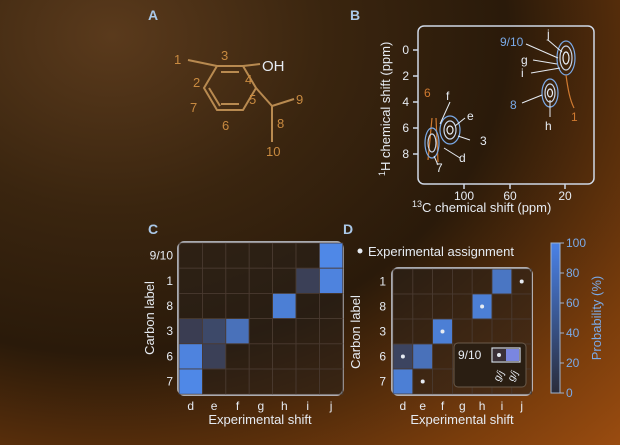  What do you see at coordinates (214, 406) in the screenshot?
I see `matrix-c-col-label: e` at bounding box center [214, 406].